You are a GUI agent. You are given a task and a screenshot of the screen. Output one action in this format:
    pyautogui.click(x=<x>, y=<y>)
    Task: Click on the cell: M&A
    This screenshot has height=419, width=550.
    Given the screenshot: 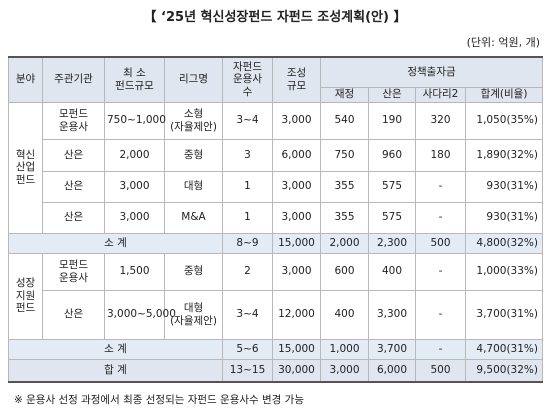 What is the action you would take?
    pyautogui.click(x=193, y=217)
    